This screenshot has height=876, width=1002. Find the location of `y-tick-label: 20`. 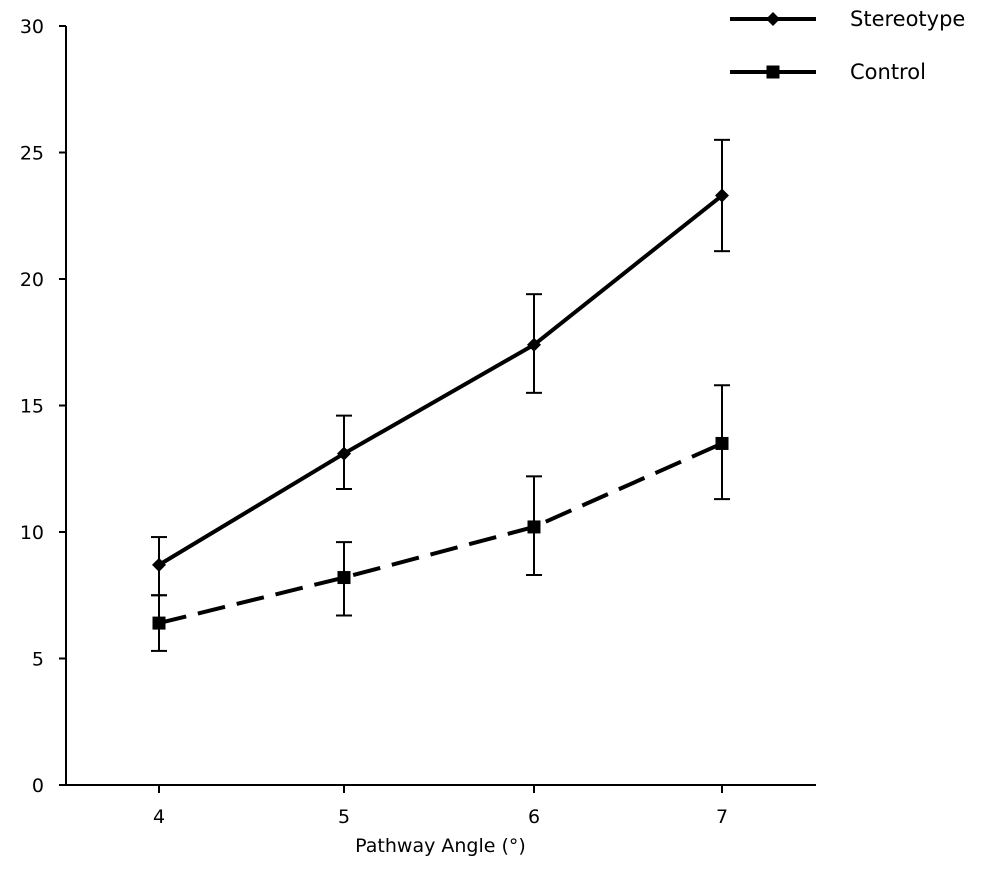

y-tick-label: 20 is located at coordinates (32, 280).